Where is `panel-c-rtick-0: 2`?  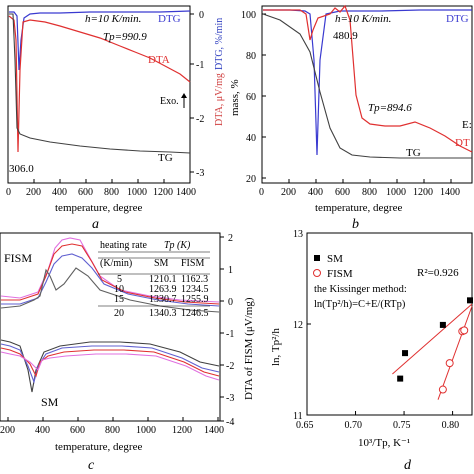 panel-c-rtick-0: 2 is located at coordinates (230, 238).